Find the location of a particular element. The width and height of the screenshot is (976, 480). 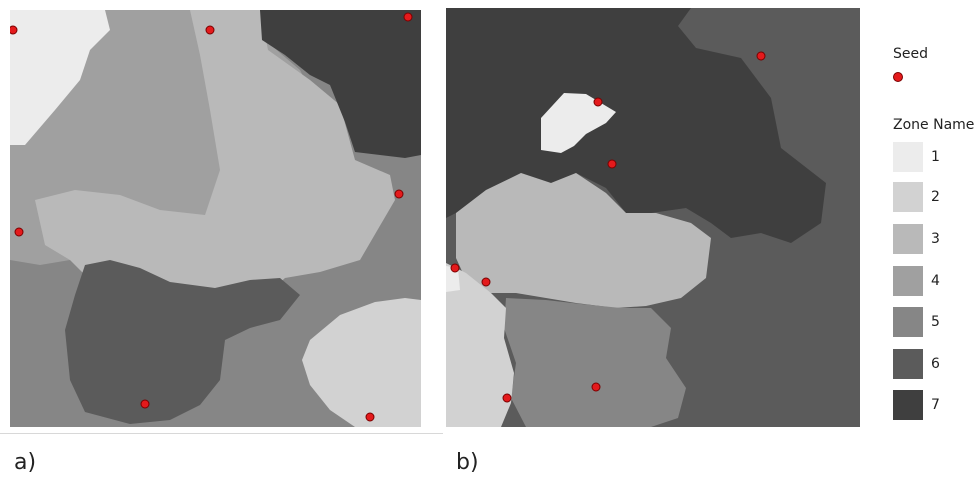

legend-item-zone-5: 5 is located at coordinates (916, 322).